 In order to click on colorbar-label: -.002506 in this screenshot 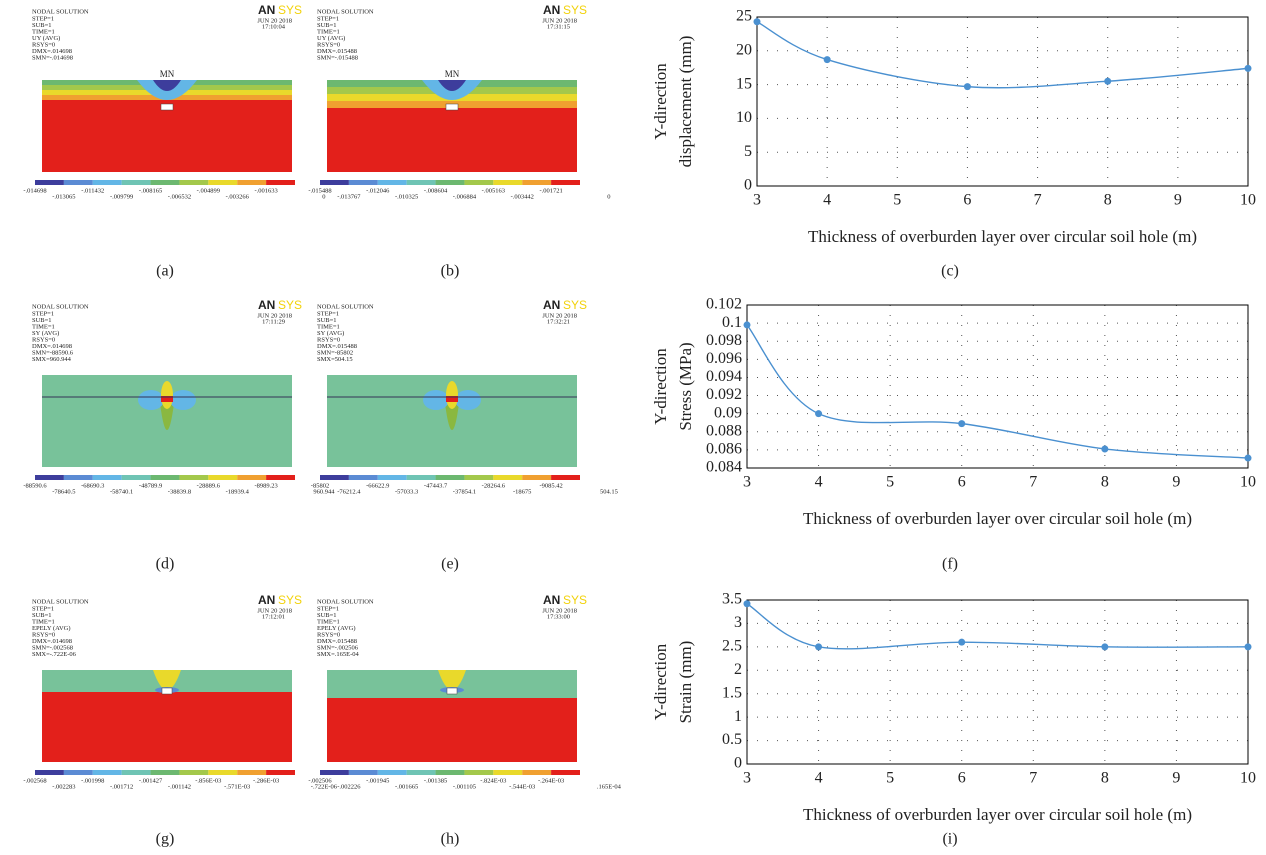, I will do `click(320, 780)`.